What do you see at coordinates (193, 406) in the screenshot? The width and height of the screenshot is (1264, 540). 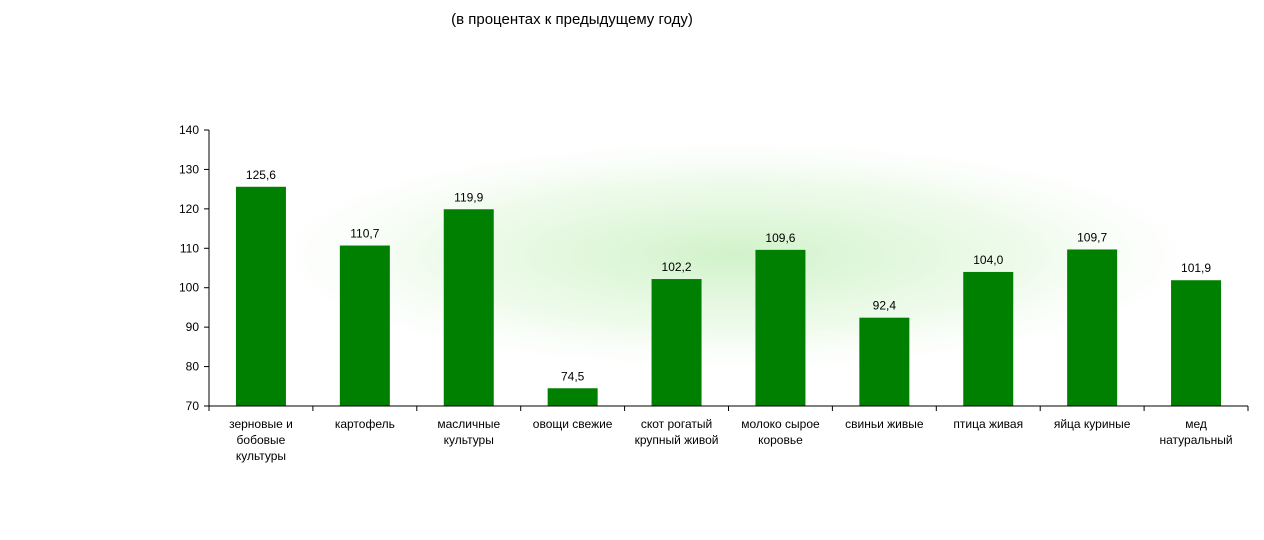 I see `y-tick-label: 70` at bounding box center [193, 406].